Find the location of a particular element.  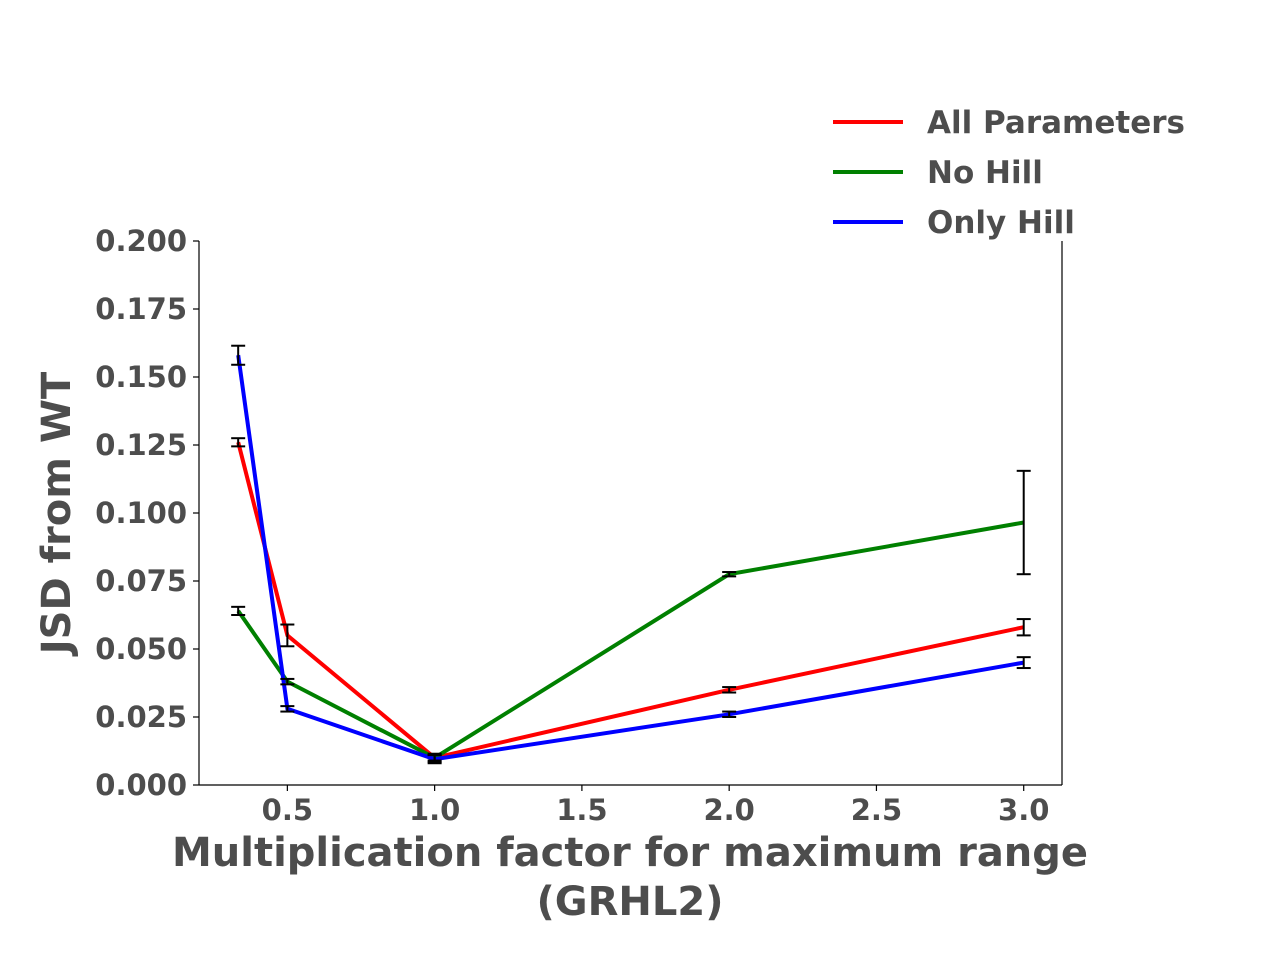

y-tick-label: 0.050 is located at coordinates (141, 649).